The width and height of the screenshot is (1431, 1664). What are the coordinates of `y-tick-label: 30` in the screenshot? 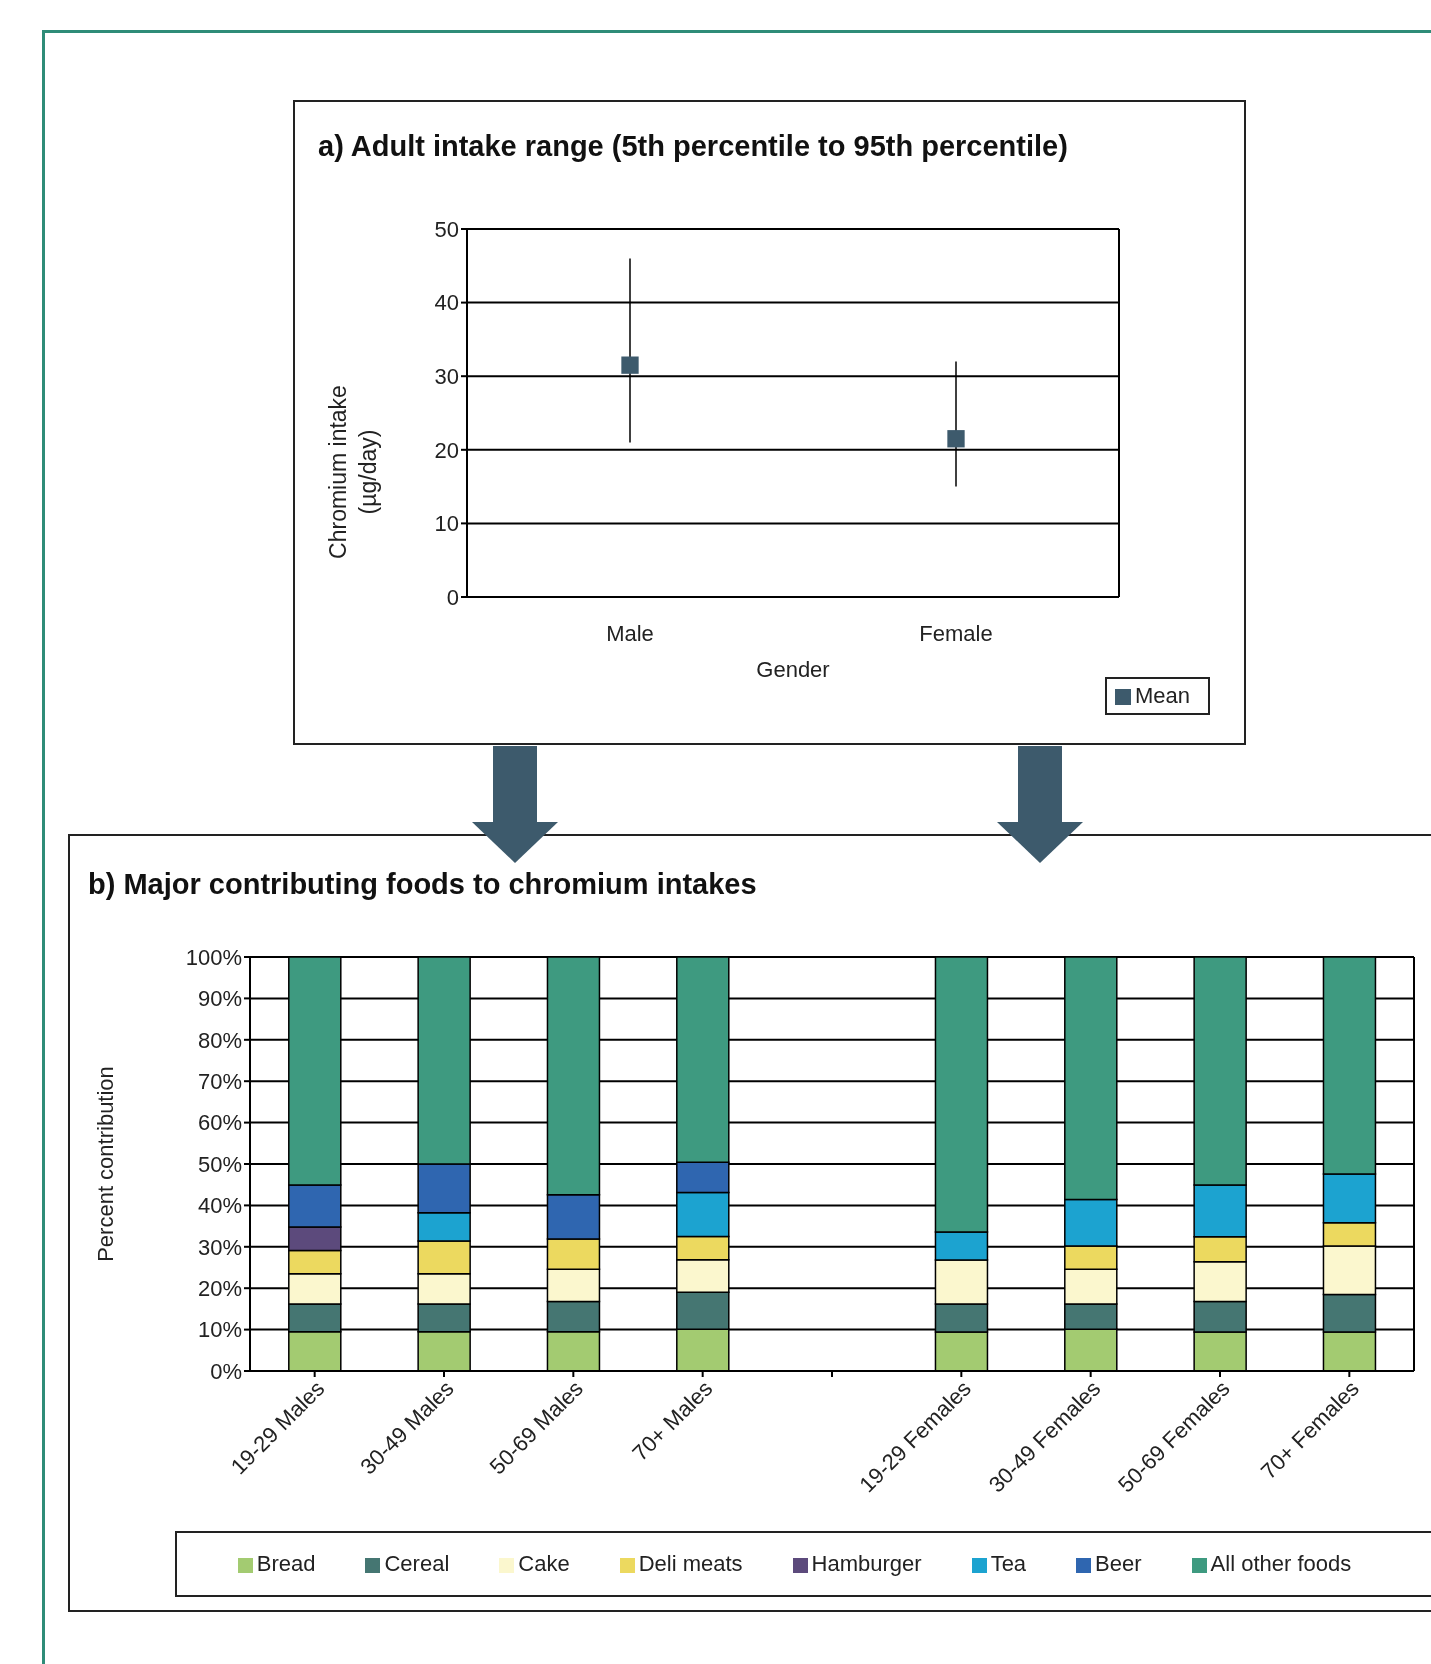 It's located at (446, 377).